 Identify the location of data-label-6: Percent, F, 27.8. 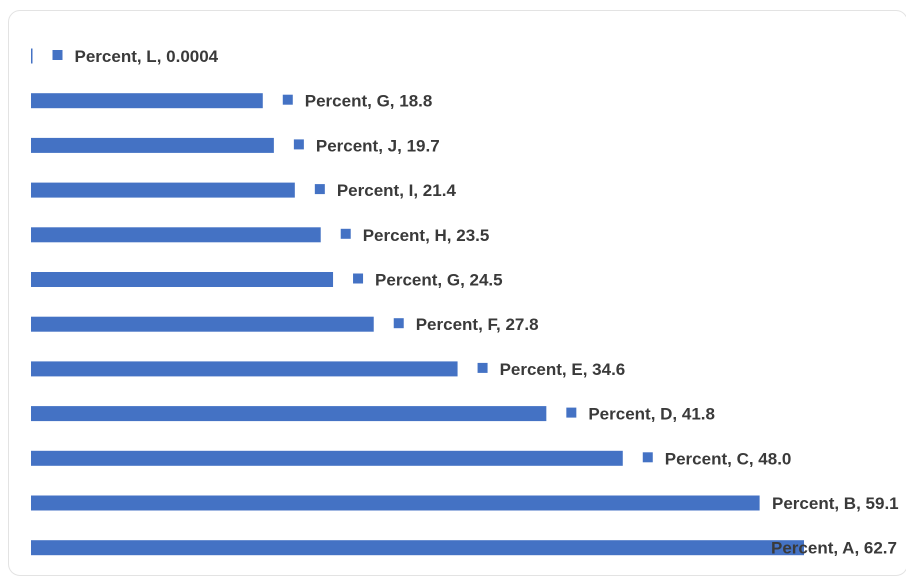
(477, 324).